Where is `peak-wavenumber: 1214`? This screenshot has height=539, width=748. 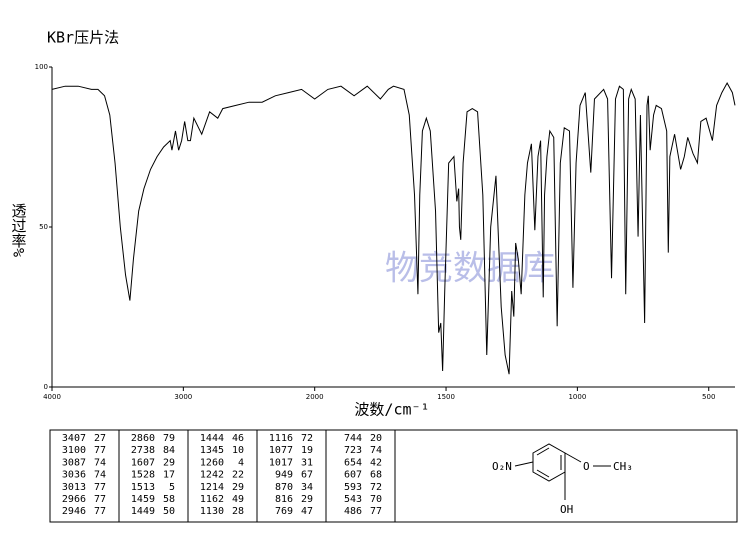
peak-wavenumber: 1214 is located at coordinates (212, 487).